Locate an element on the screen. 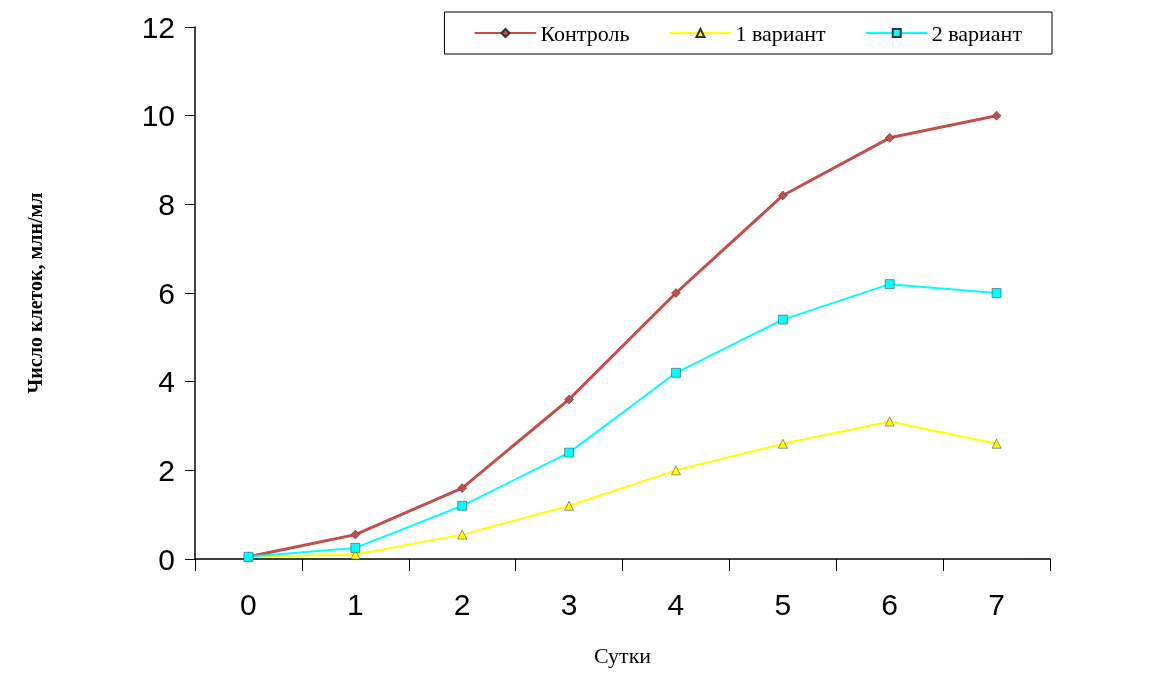 The width and height of the screenshot is (1152, 684). y-axis-title: Число клеток, млн/мл is located at coordinates (35, 293).